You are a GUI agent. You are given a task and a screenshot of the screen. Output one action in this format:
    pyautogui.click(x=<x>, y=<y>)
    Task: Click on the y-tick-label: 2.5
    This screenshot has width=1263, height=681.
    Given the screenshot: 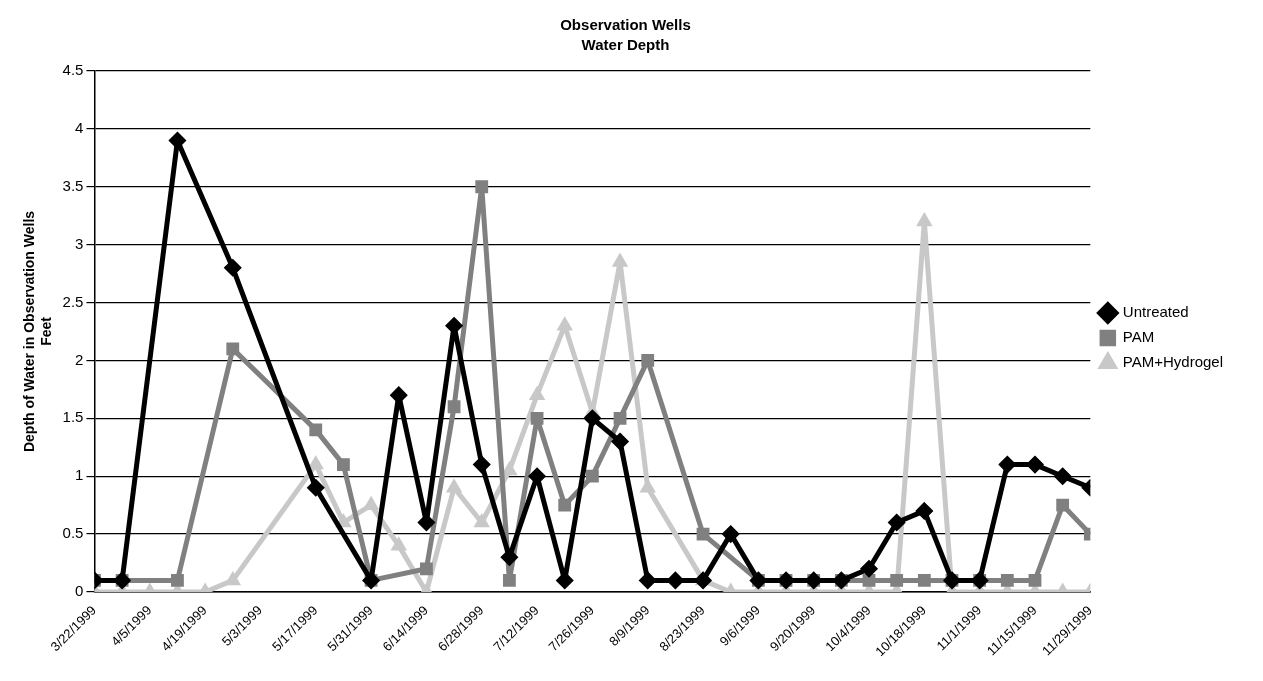 What is the action you would take?
    pyautogui.click(x=73, y=301)
    